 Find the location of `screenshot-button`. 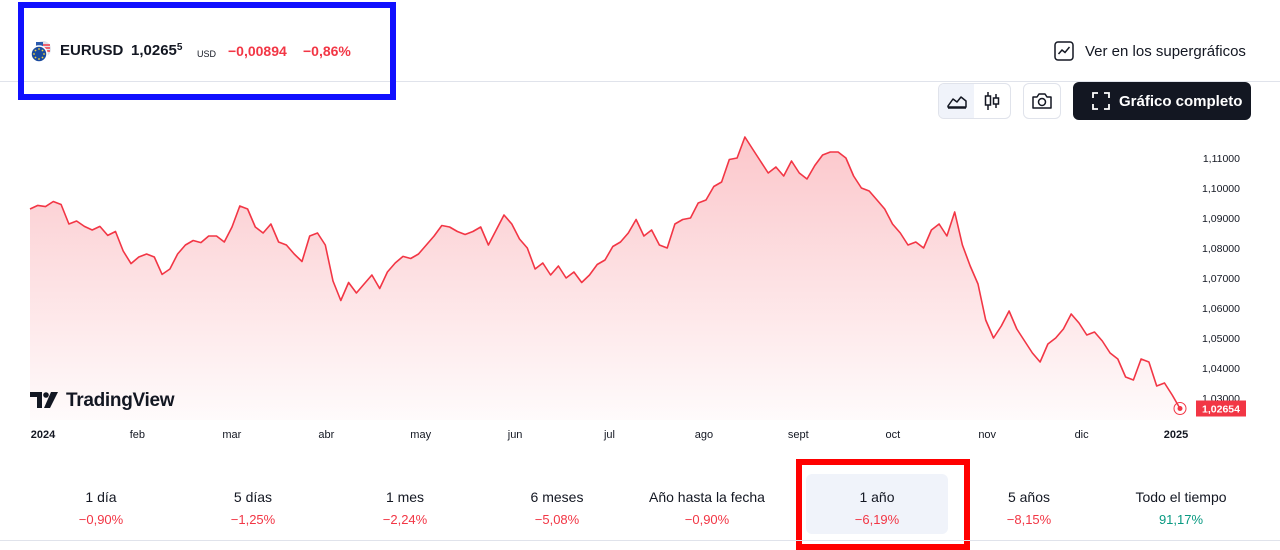

screenshot-button is located at coordinates (1042, 101).